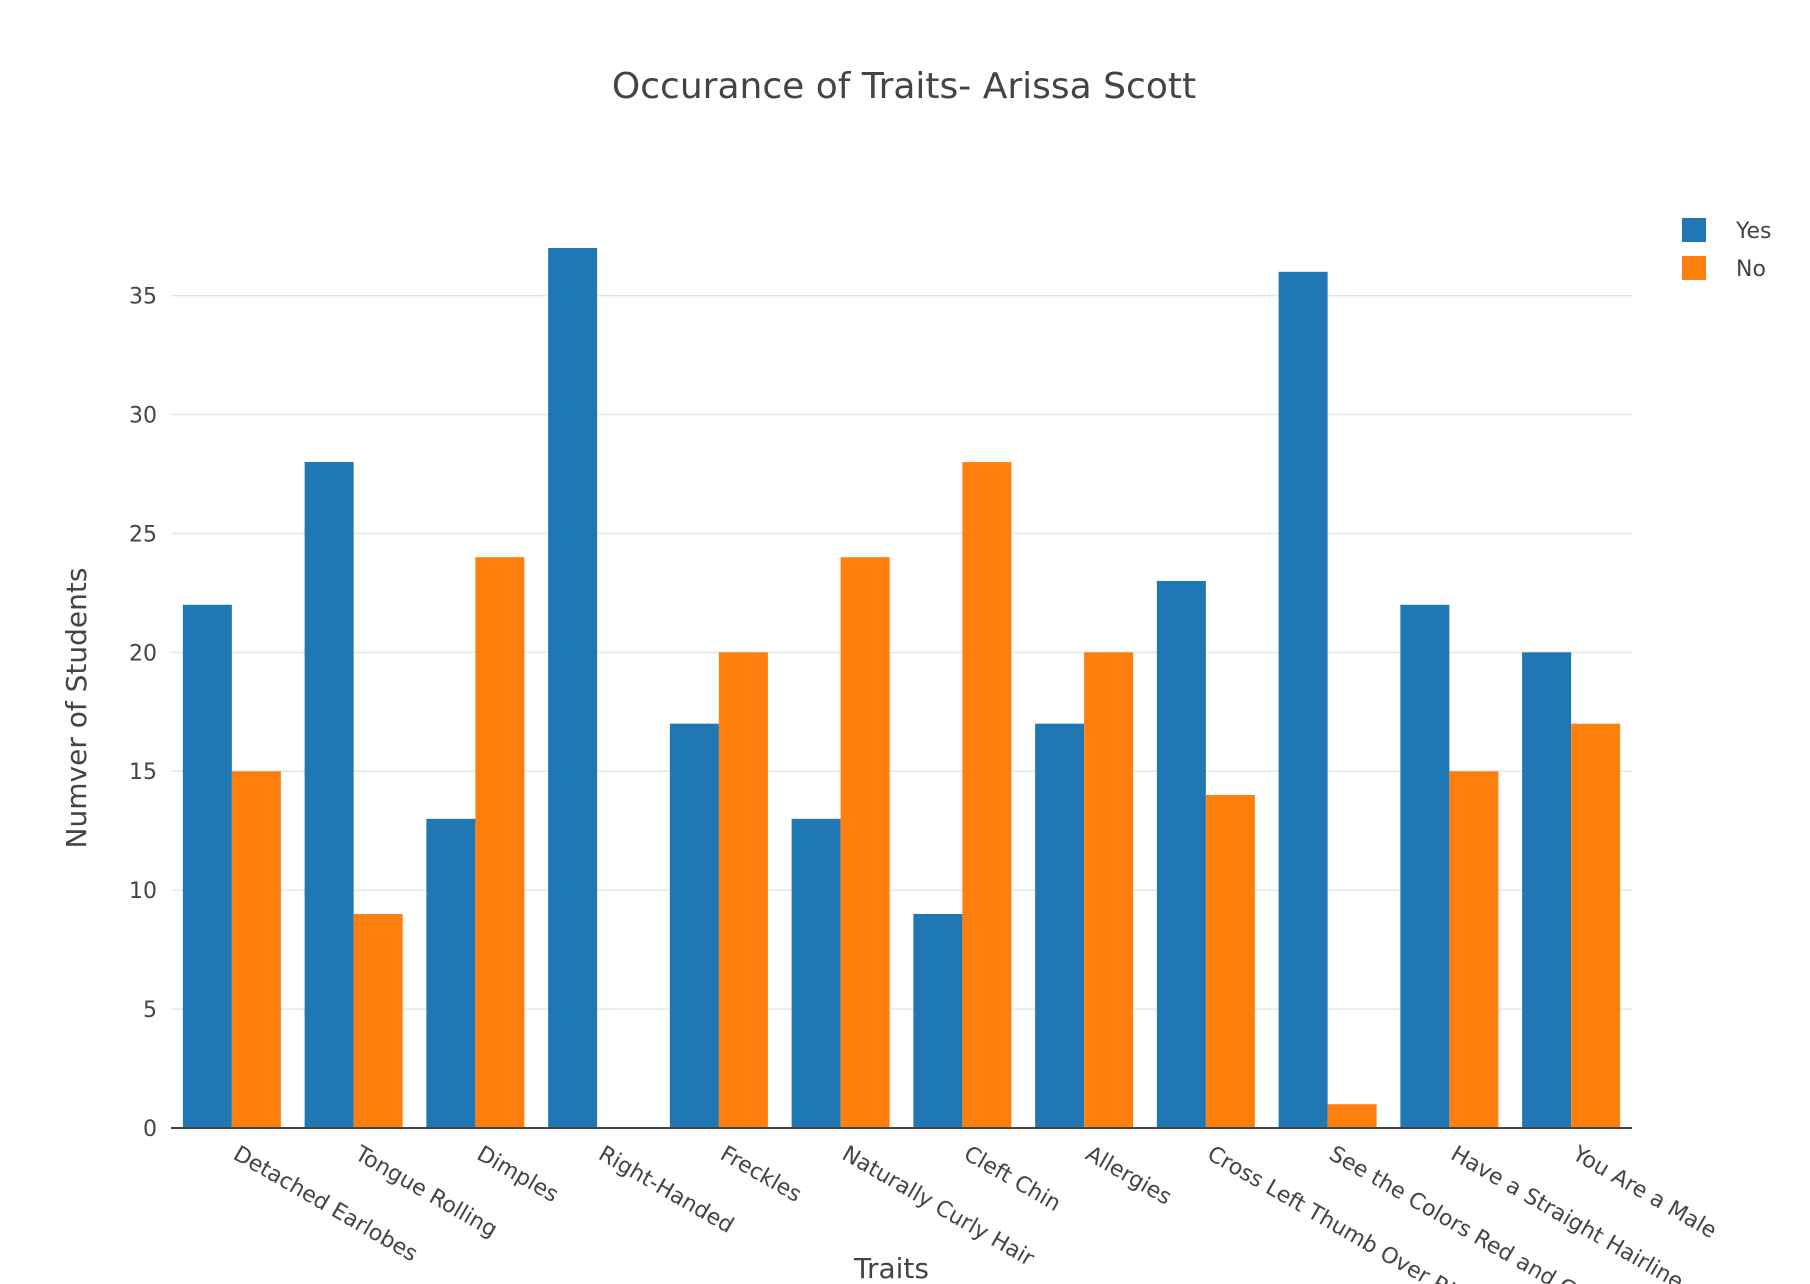  What do you see at coordinates (666, 1190) in the screenshot?
I see `x-tick-label: Right-Handed` at bounding box center [666, 1190].